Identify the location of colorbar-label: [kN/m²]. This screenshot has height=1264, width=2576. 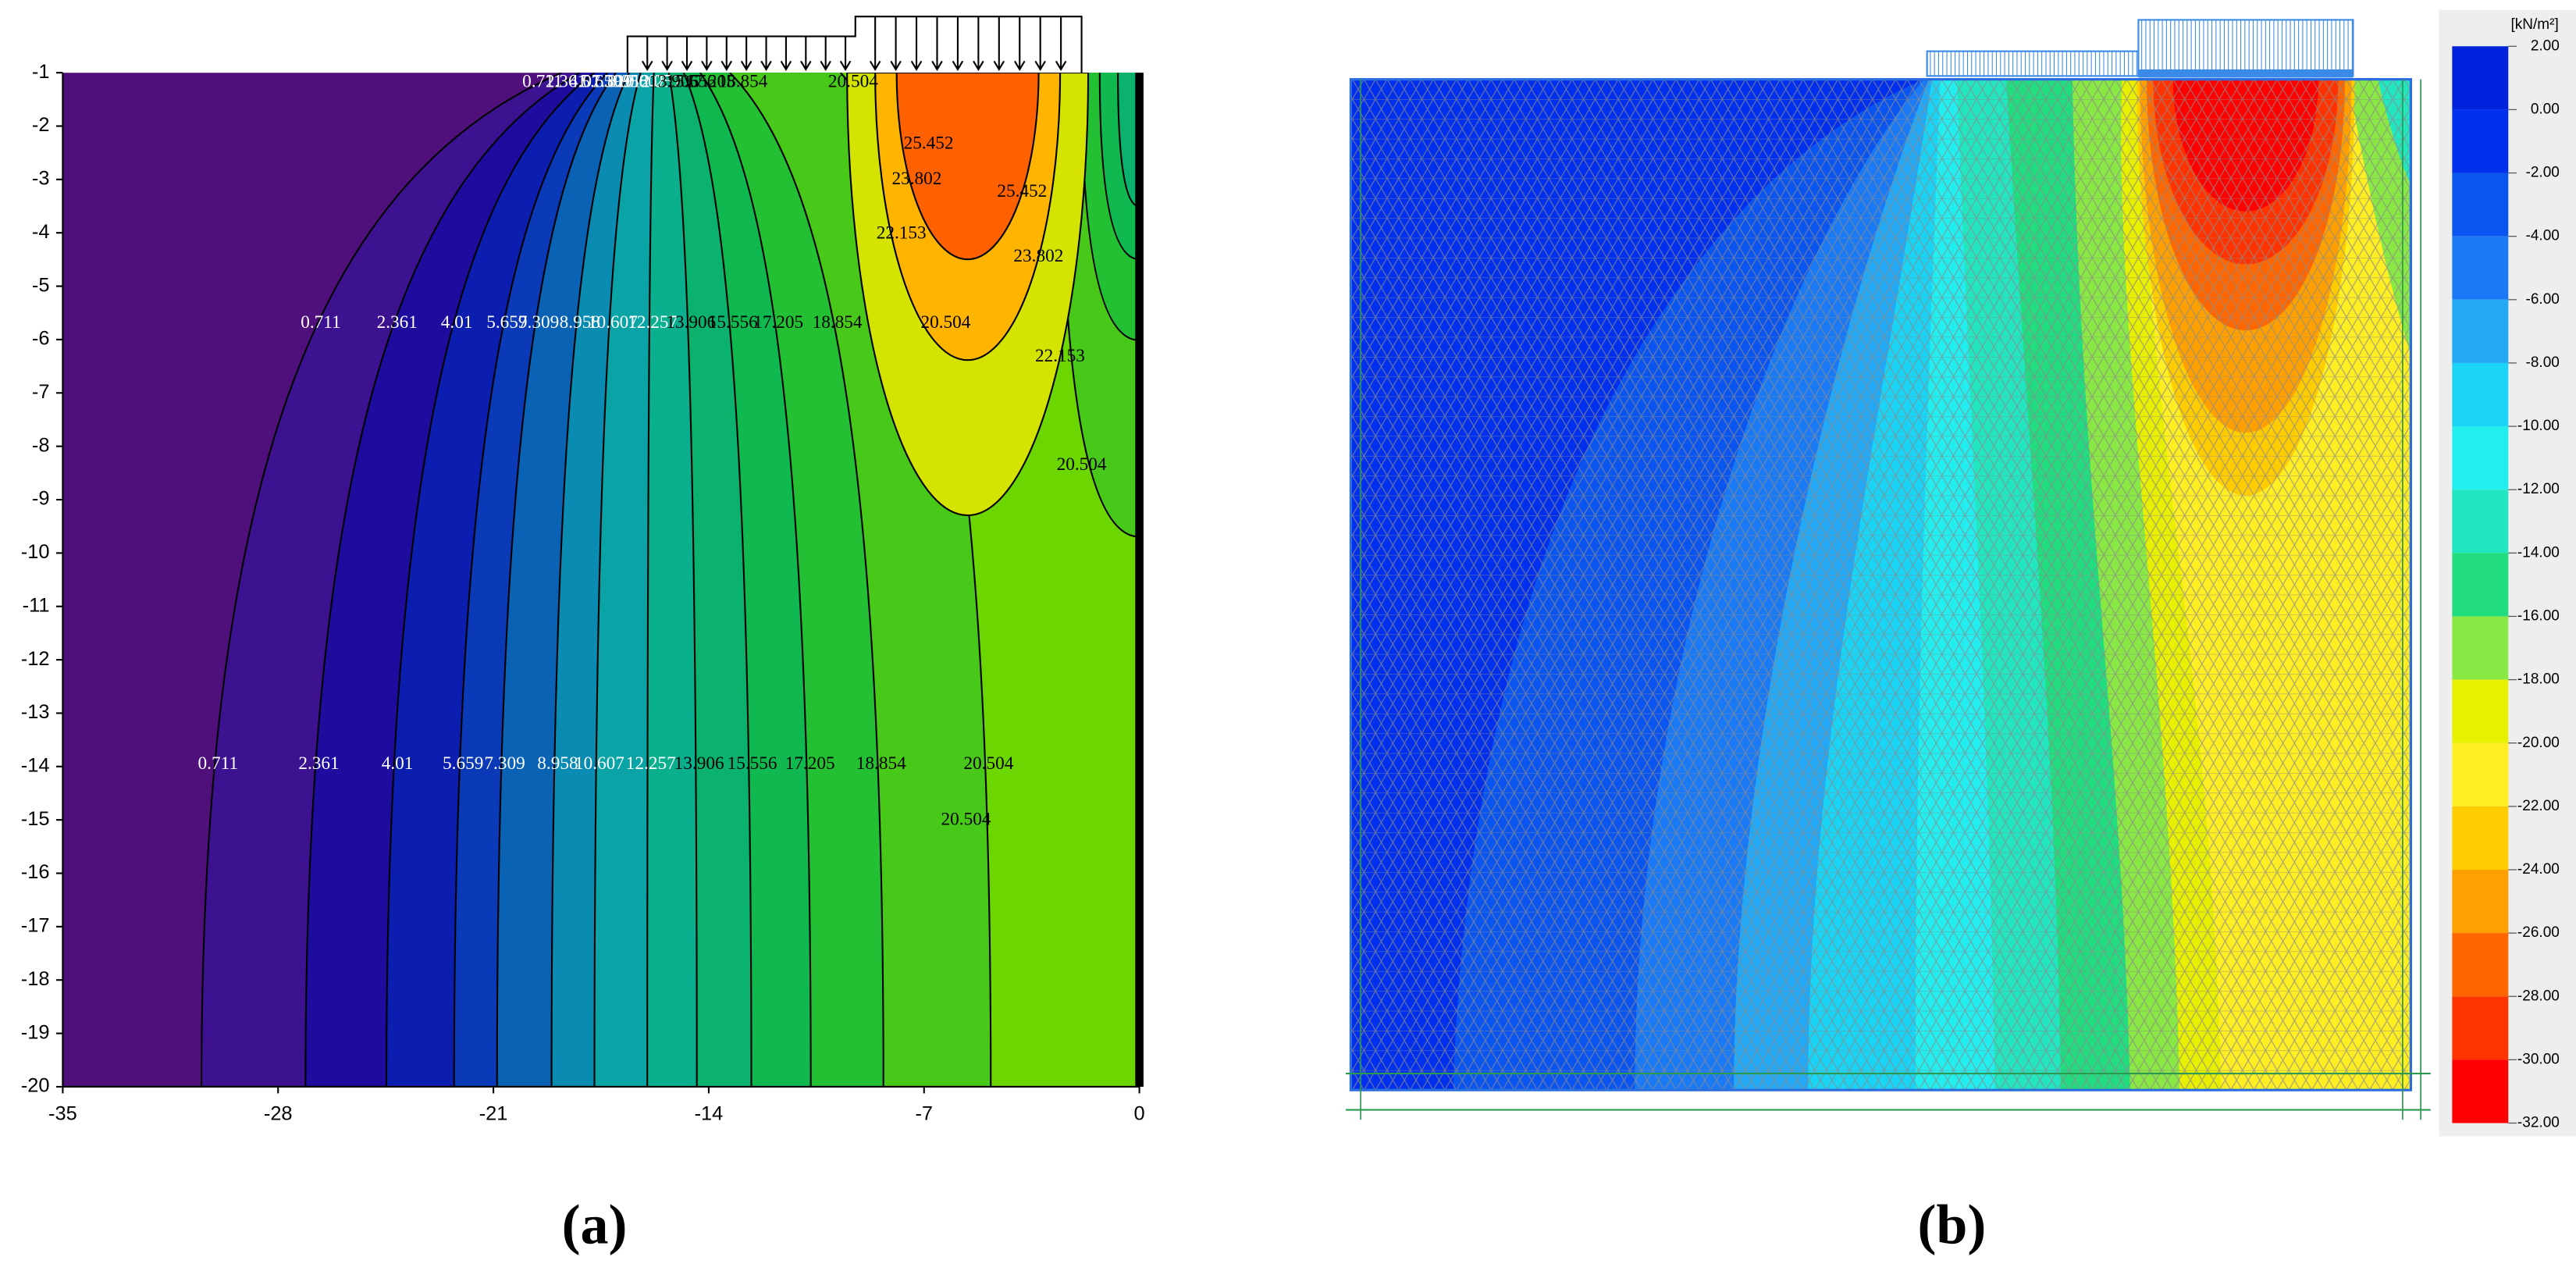
(2534, 24).